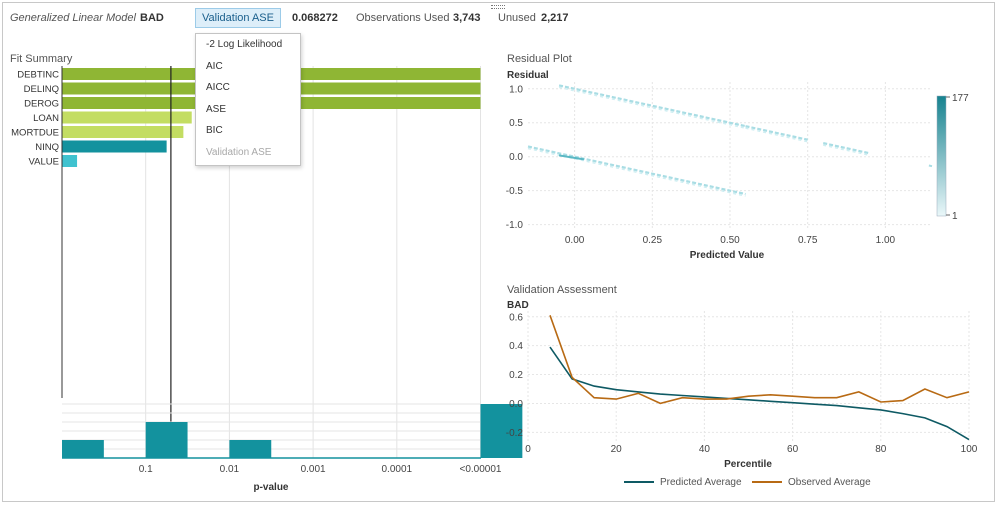 Image resolution: width=999 pixels, height=507 pixels. Describe the element at coordinates (214, 66) in the screenshot. I see `metric-option-aic: AIC` at that location.